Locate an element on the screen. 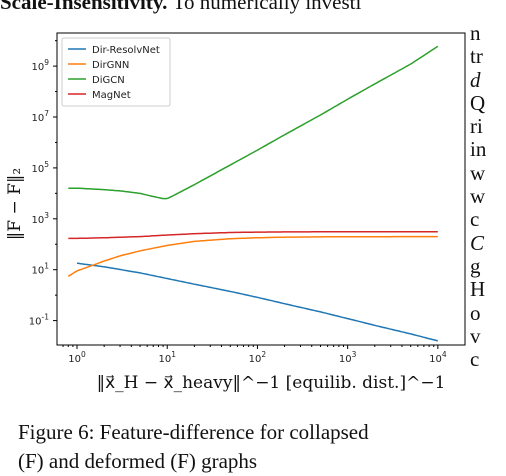  right-fragment: Q is located at coordinates (478, 102).